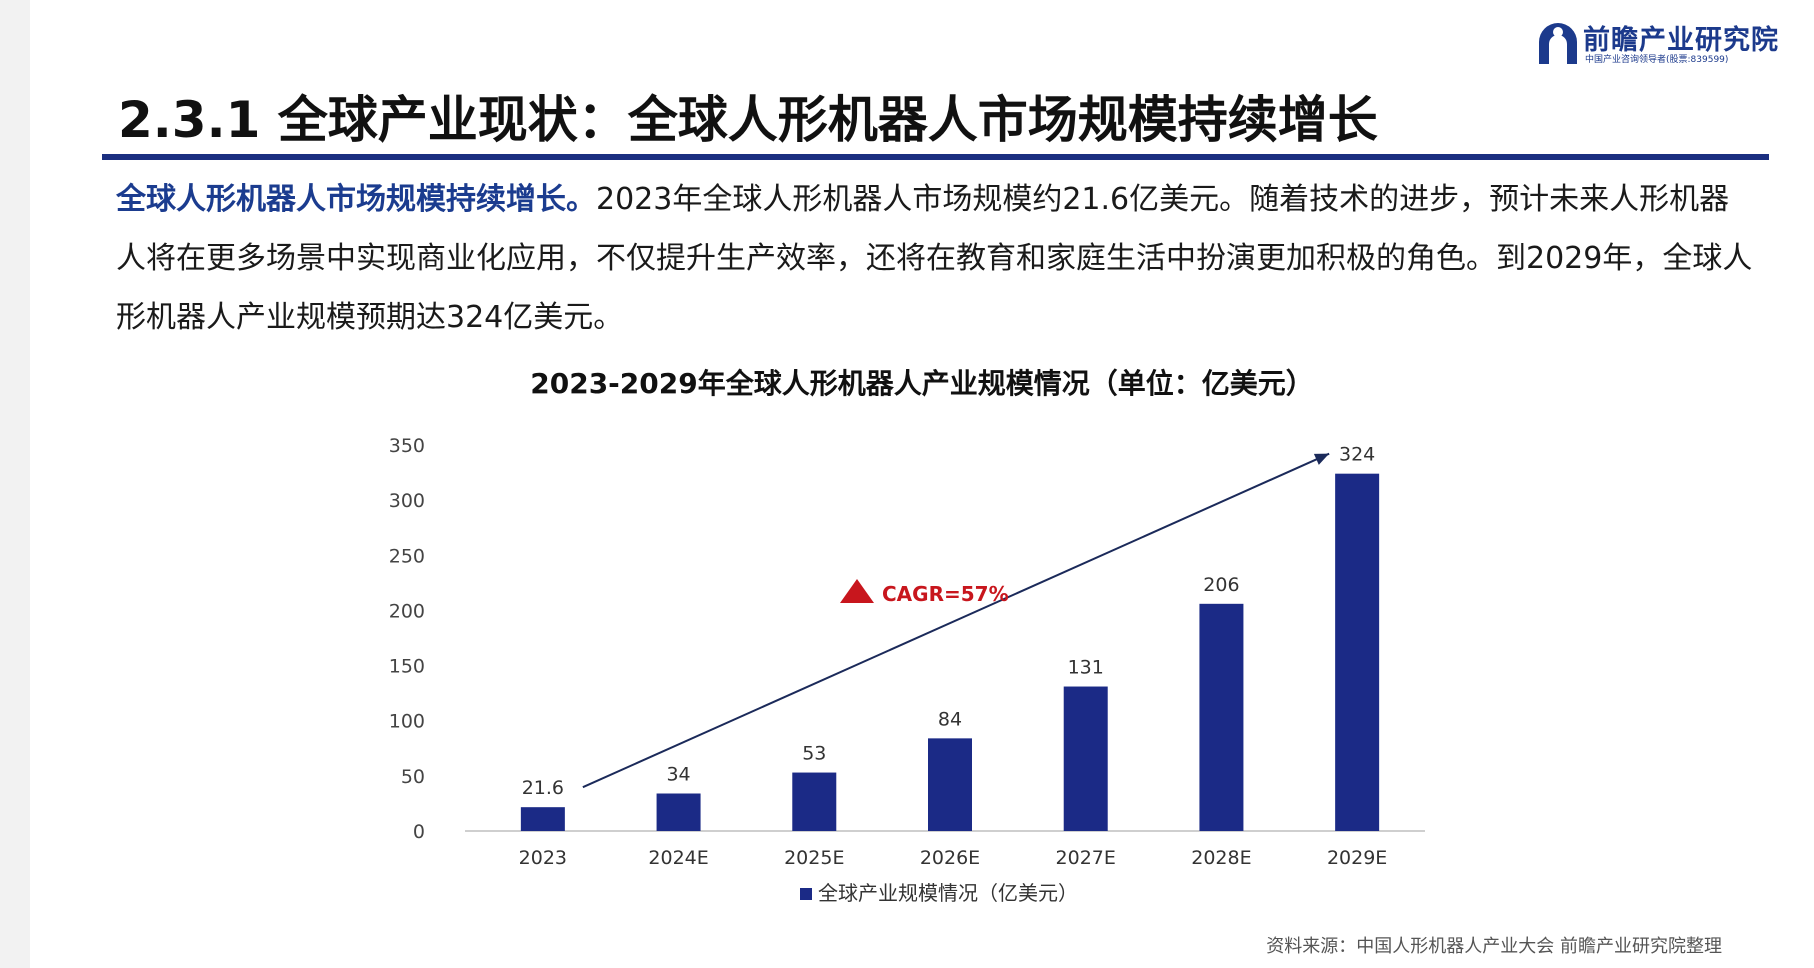 This screenshot has width=1814, height=968. Describe the element at coordinates (814, 754) in the screenshot. I see `data-label: 53` at that location.